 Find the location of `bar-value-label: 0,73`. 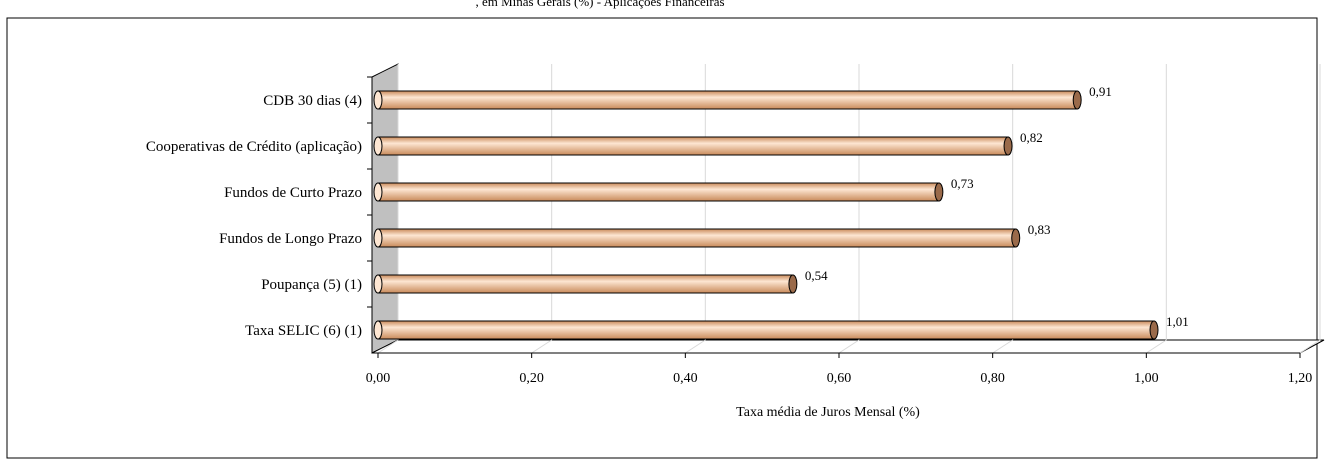

bar-value-label: 0,73 is located at coordinates (962, 183).